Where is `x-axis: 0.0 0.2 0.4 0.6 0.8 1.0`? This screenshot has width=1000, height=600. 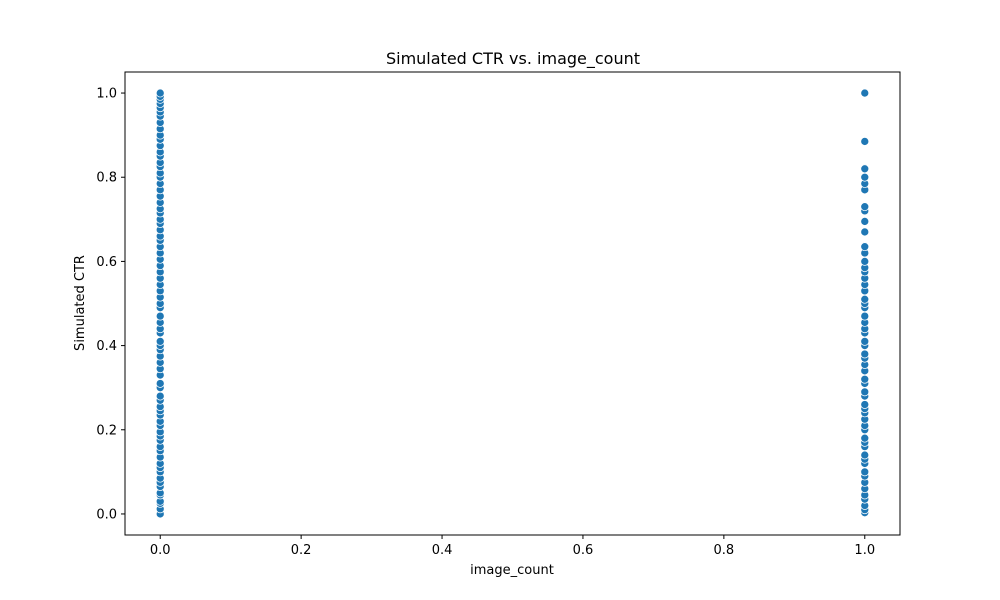
x-axis: 0.0 0.2 0.4 0.6 0.8 1.0 is located at coordinates (512, 546).